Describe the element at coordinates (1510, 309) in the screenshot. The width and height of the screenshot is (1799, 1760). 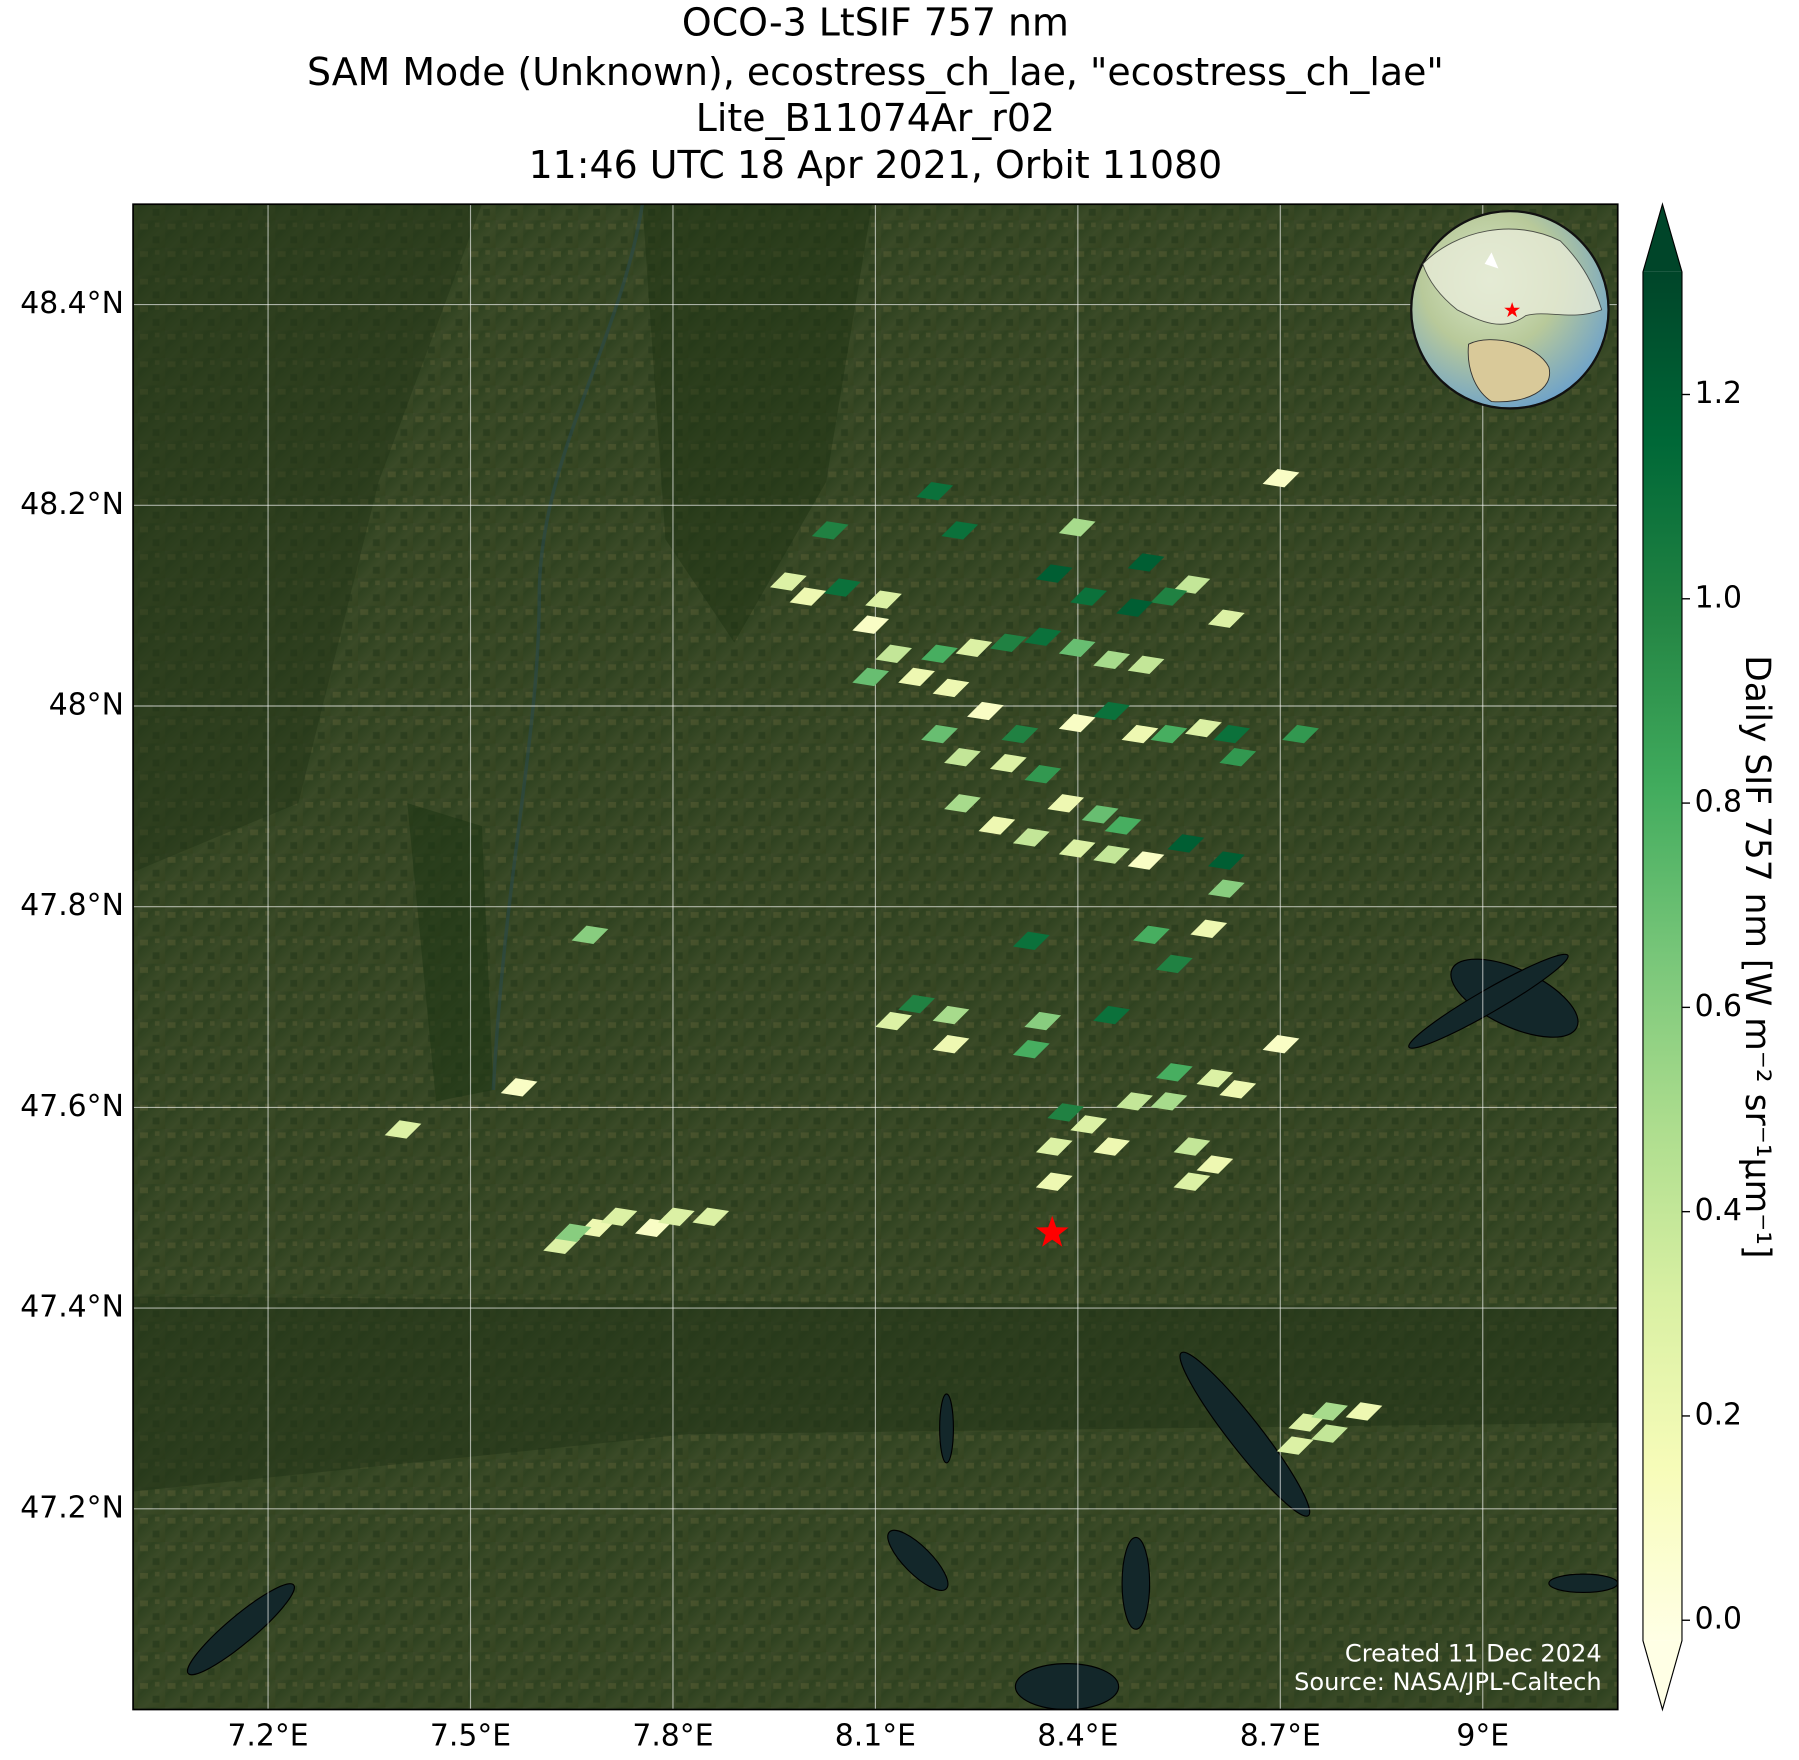
I see `globe-inset` at that location.